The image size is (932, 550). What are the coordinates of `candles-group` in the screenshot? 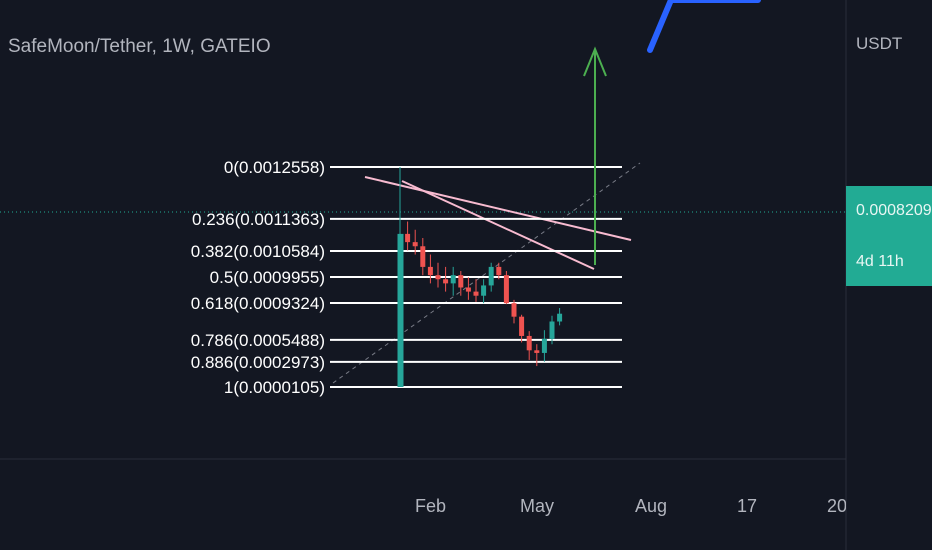 It's located at (480, 277).